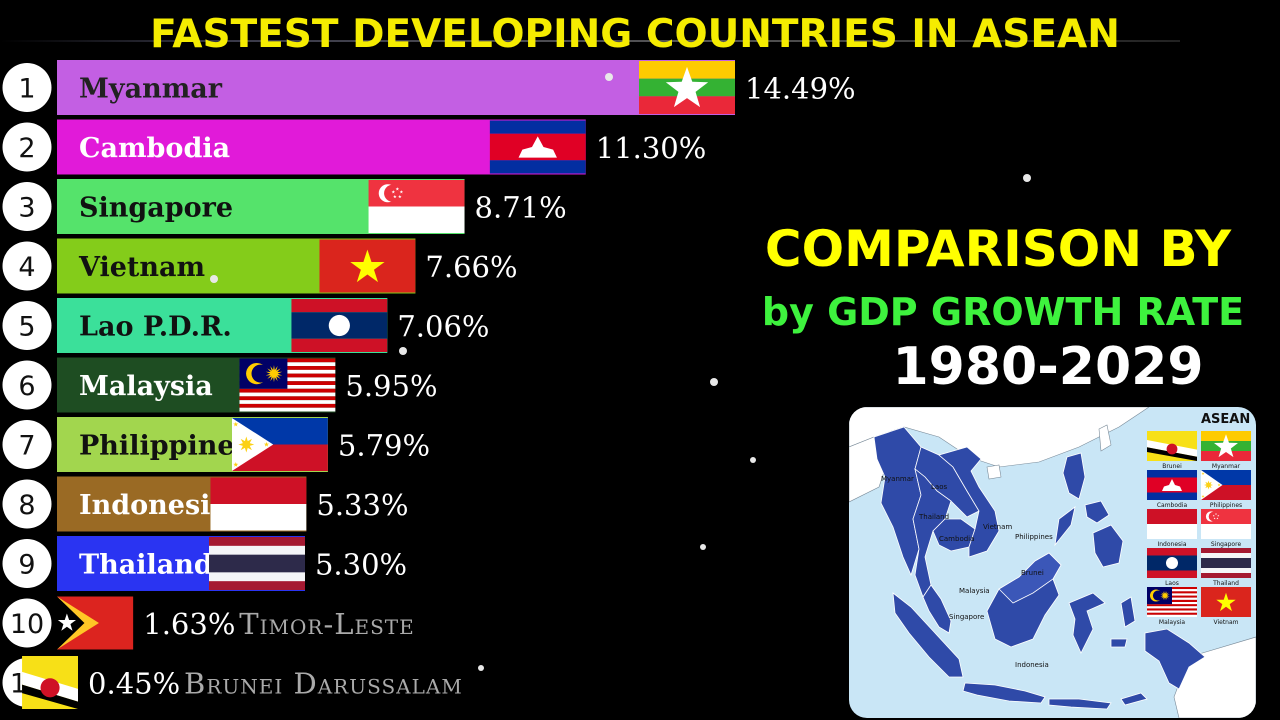 This screenshot has height=720, width=1280. Describe the element at coordinates (416, 206) in the screenshot. I see `flag-singapore-icon` at that location.